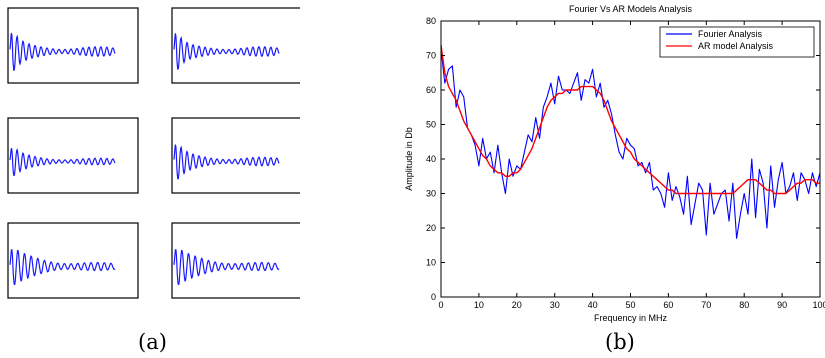  Describe the element at coordinates (431, 263) in the screenshot. I see `y-tick-label: 10` at that location.